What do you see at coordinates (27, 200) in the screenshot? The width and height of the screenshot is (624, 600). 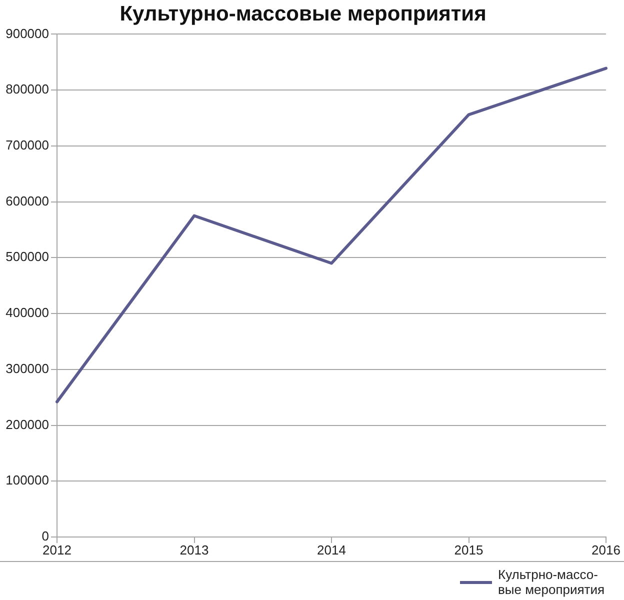 I see `y-tick-label: 600000` at bounding box center [27, 200].